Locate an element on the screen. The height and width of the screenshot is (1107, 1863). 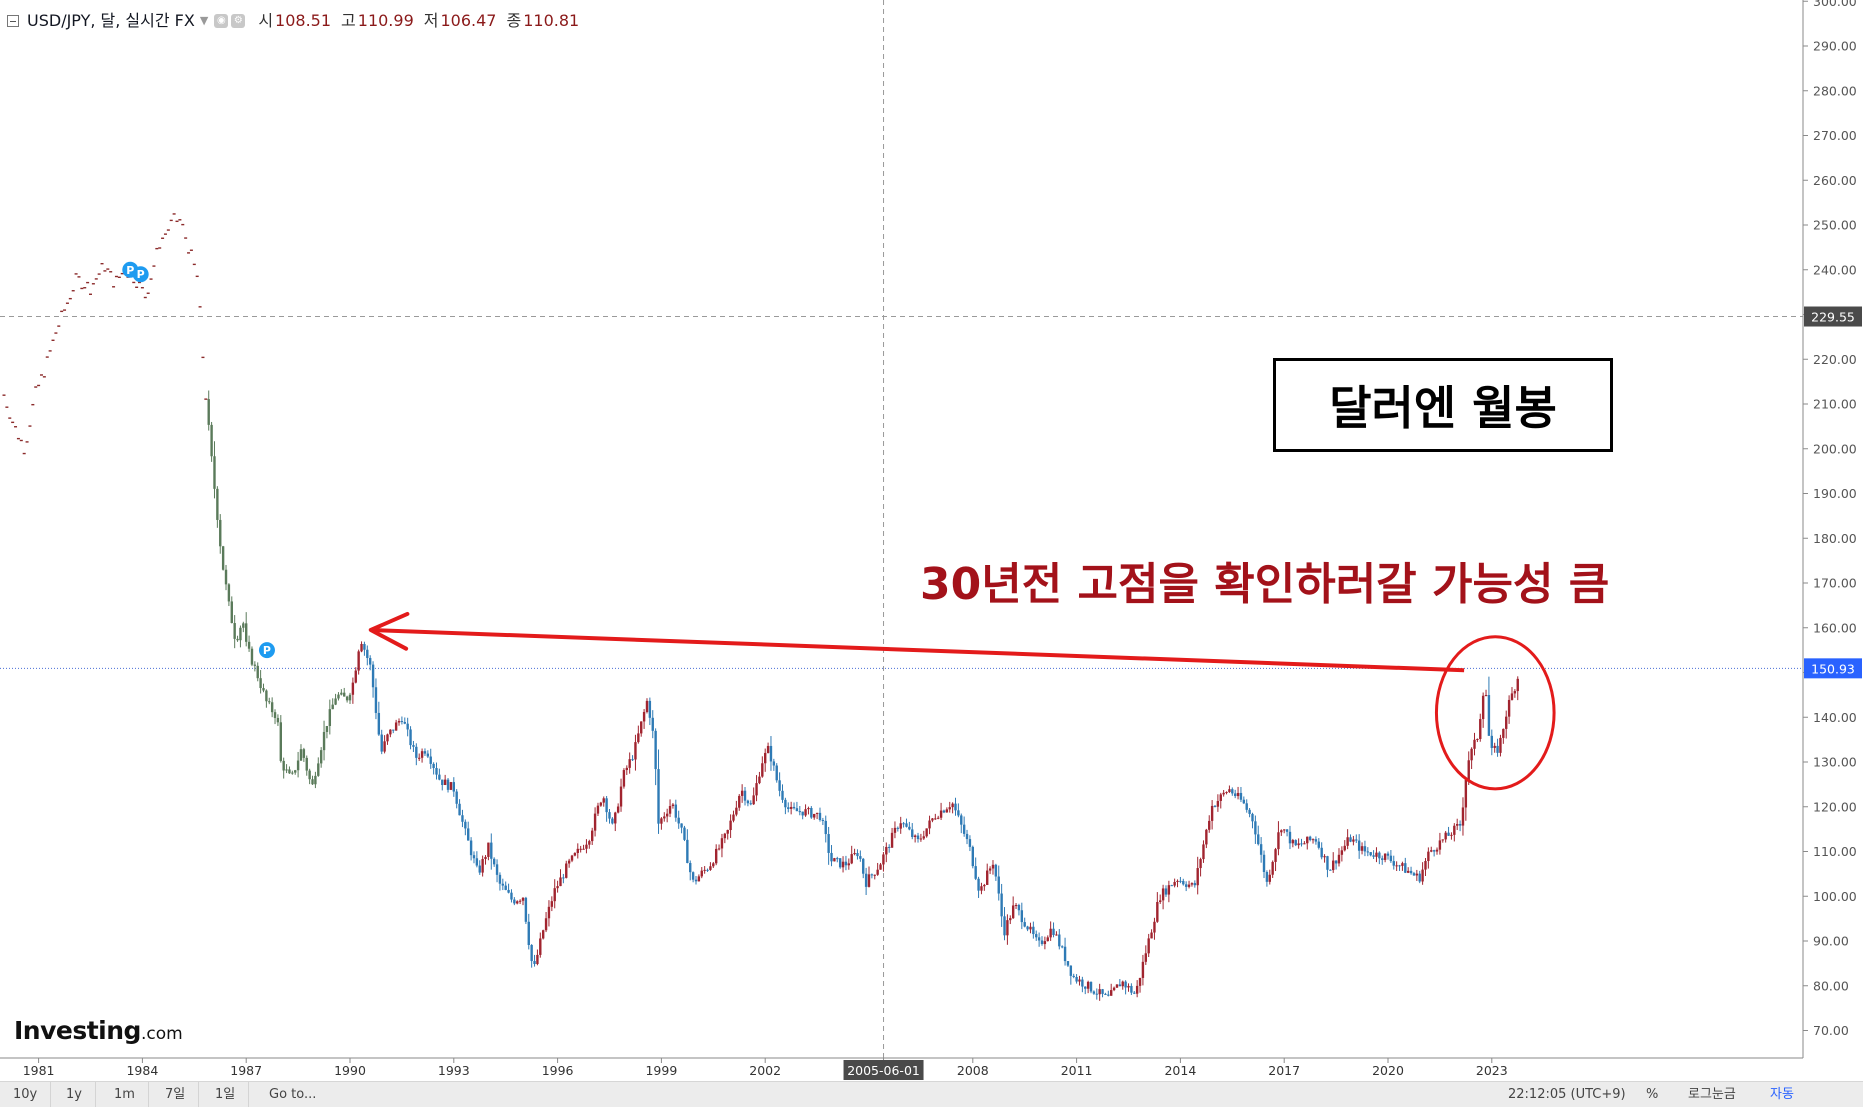
collapse-icon is located at coordinates (13, 21).